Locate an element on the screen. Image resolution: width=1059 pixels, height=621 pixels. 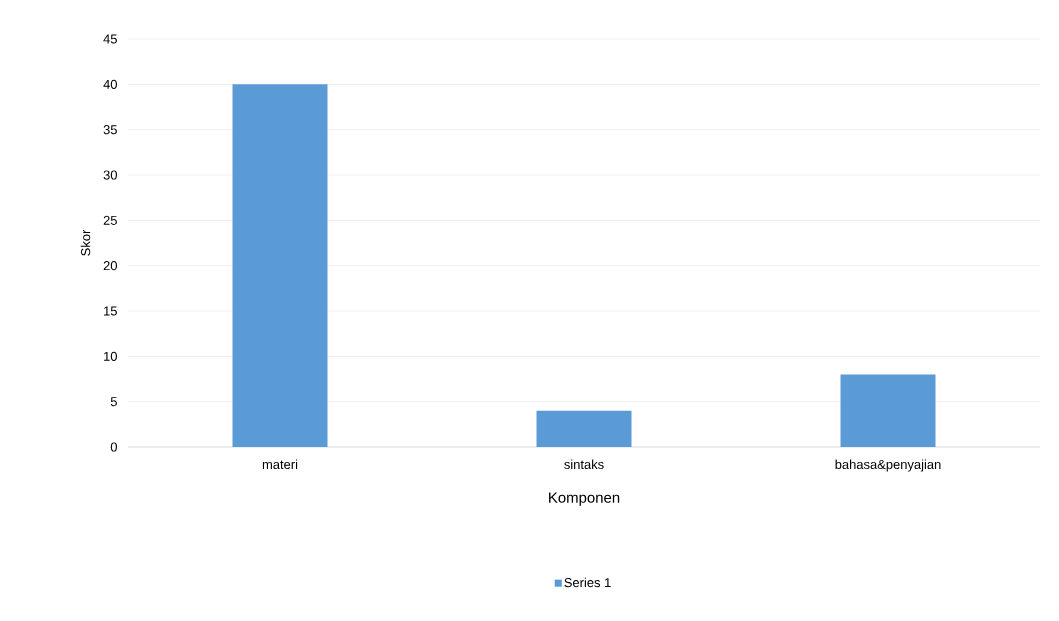
x-axis-title: Komponen is located at coordinates (584, 499).